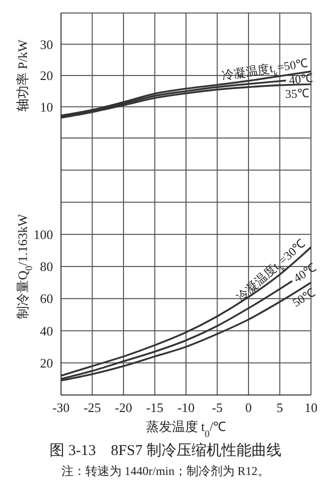 This screenshot has width=331, height=484. I want to click on x-tick-label: -5, so click(217, 408).